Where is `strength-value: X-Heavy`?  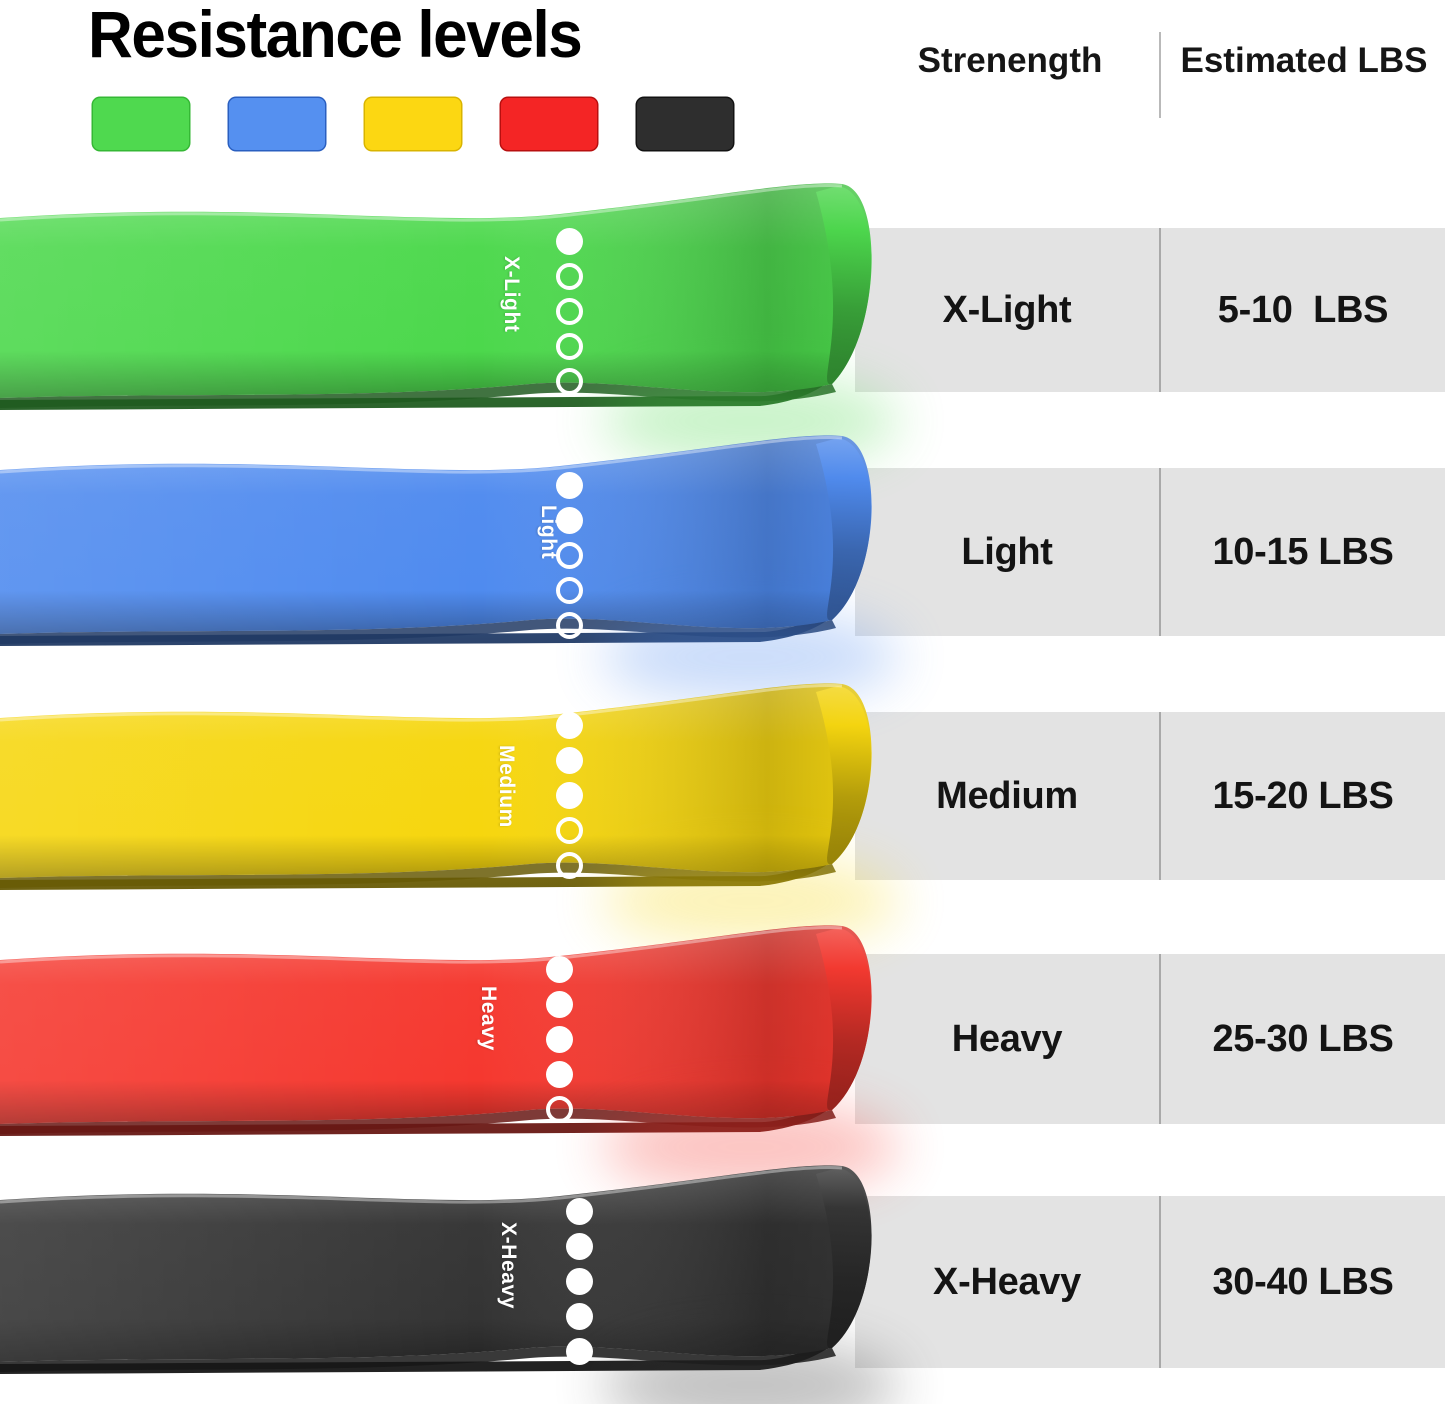 strength-value: X-Heavy is located at coordinates (1007, 1281).